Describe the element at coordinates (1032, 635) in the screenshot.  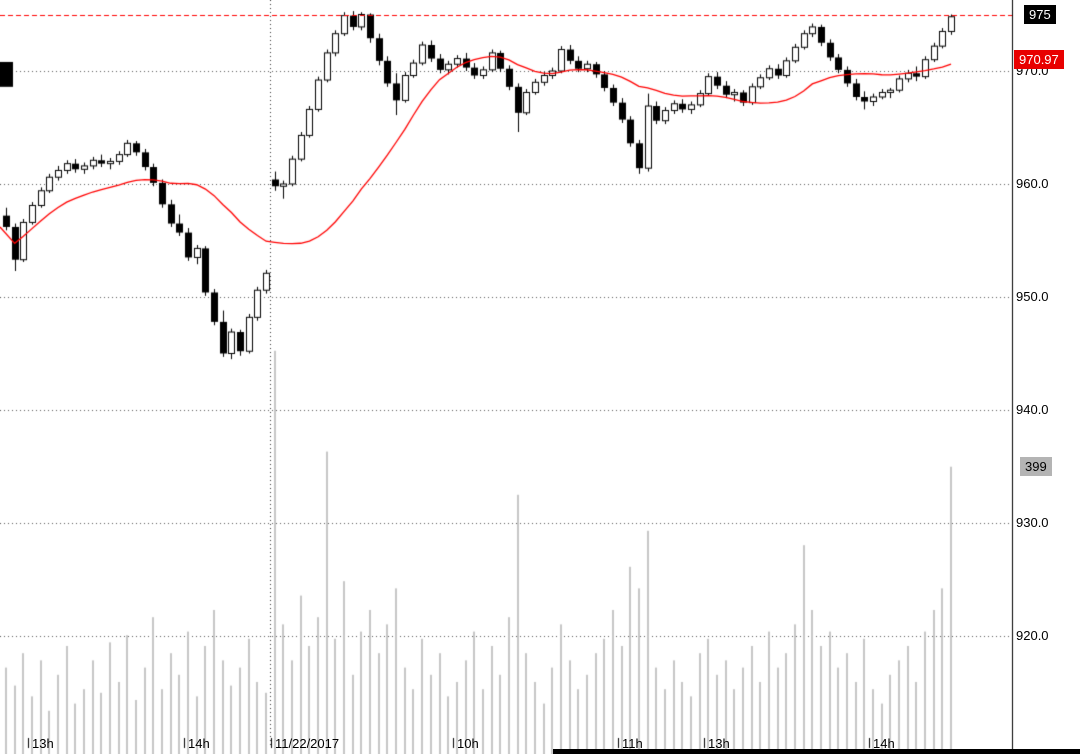
I see `y-axis-label: 920.0` at that location.